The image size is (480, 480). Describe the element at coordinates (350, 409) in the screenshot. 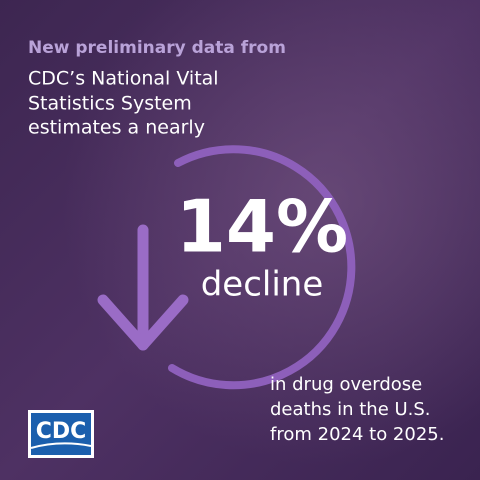

I see `detail-line: deaths in the U.S.` at that location.